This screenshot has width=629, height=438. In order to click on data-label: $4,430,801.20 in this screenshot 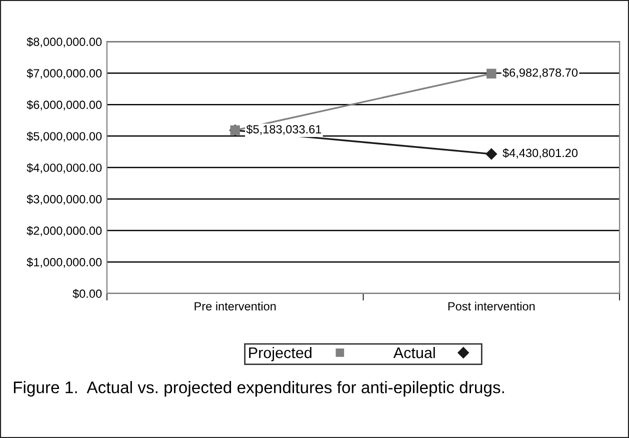, I will do `click(540, 153)`.